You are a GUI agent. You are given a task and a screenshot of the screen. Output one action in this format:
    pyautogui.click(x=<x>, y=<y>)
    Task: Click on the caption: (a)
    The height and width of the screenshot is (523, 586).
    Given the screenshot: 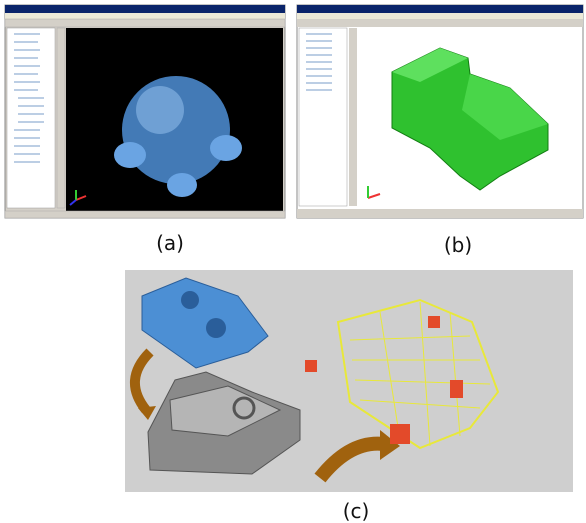 What is the action you would take?
    pyautogui.click(x=170, y=243)
    